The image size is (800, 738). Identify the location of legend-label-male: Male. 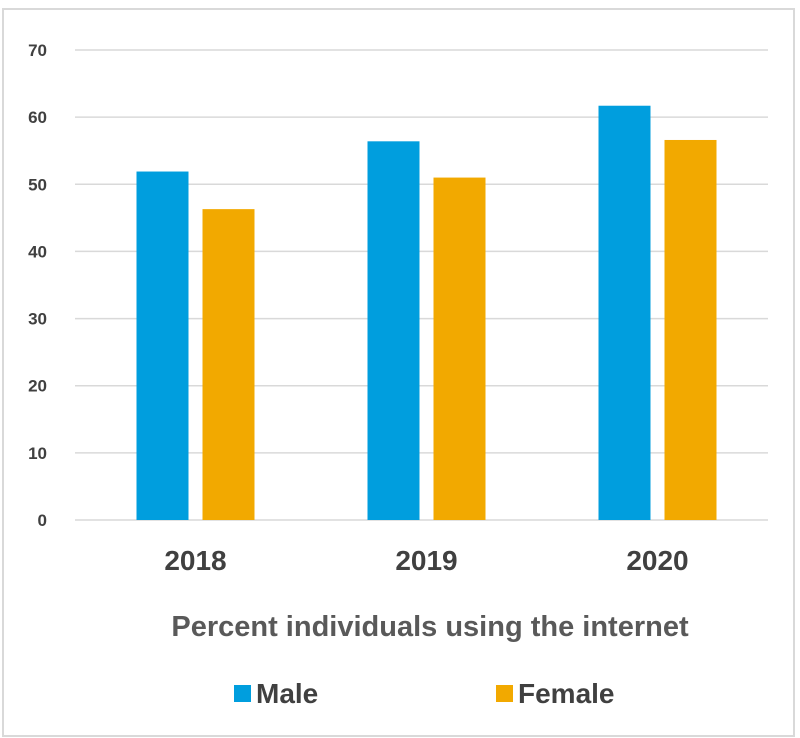
(287, 693).